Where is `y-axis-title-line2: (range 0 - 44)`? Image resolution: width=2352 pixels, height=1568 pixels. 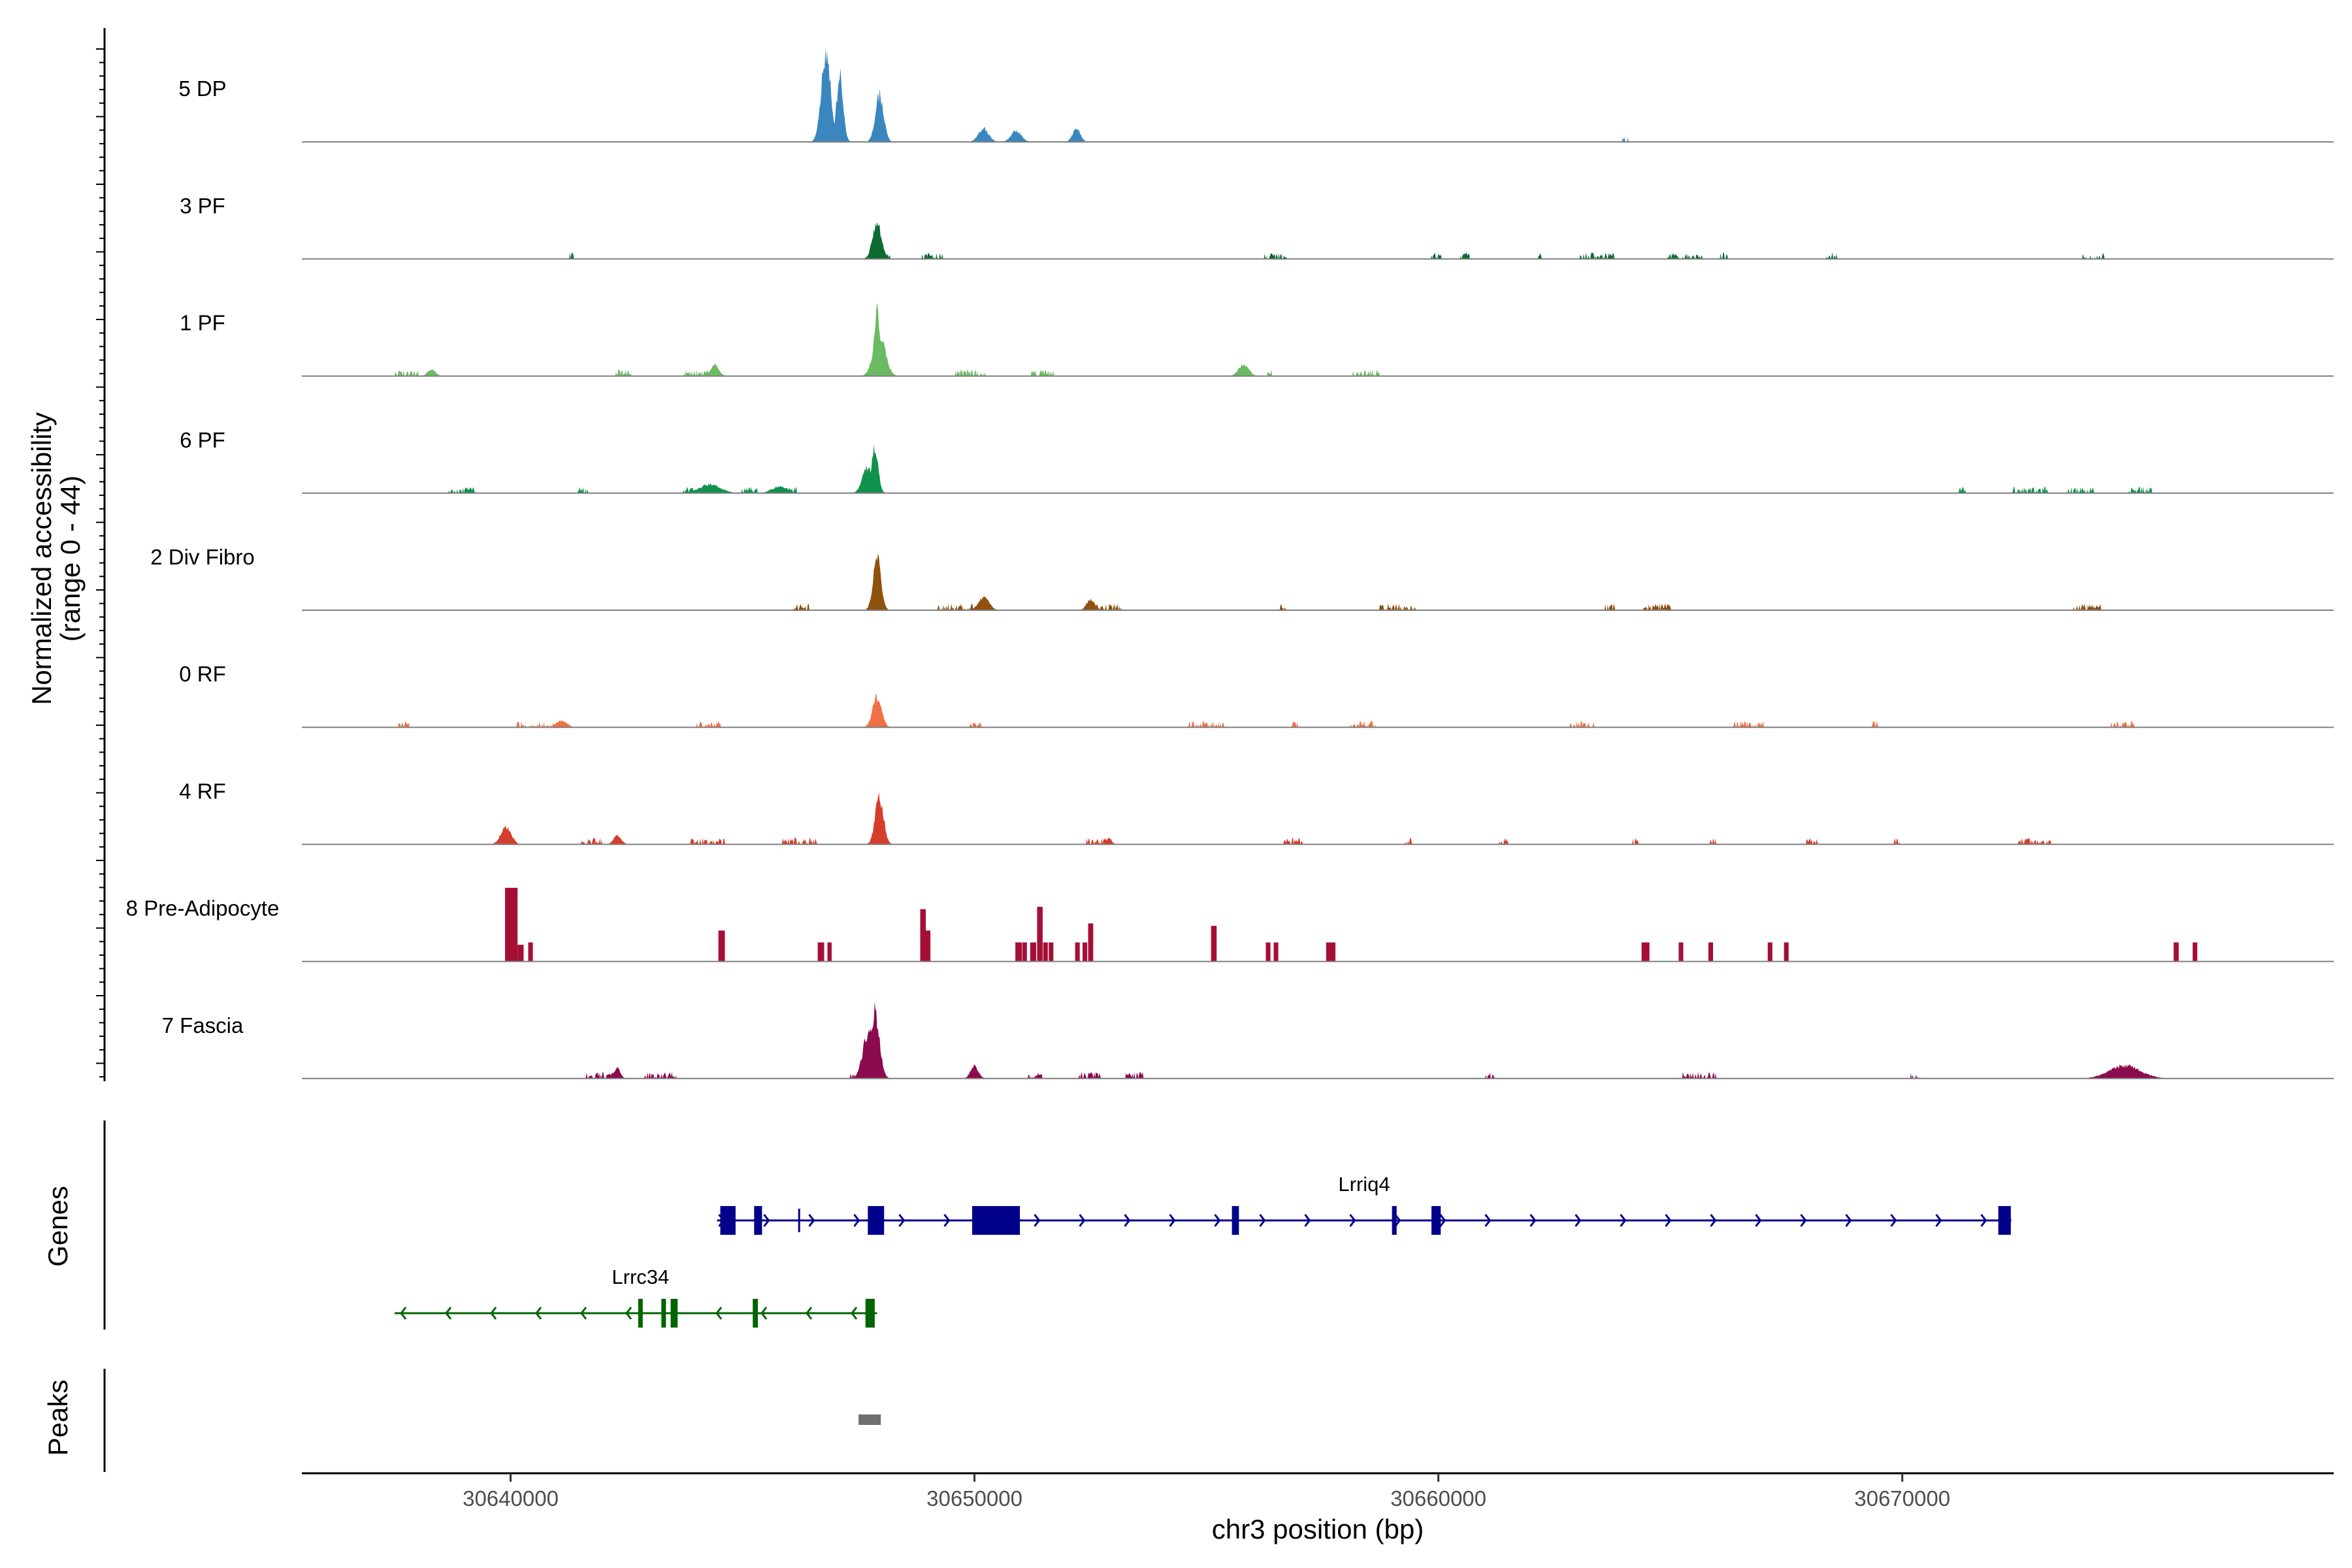 y-axis-title-line2: (range 0 - 44) is located at coordinates (70, 559).